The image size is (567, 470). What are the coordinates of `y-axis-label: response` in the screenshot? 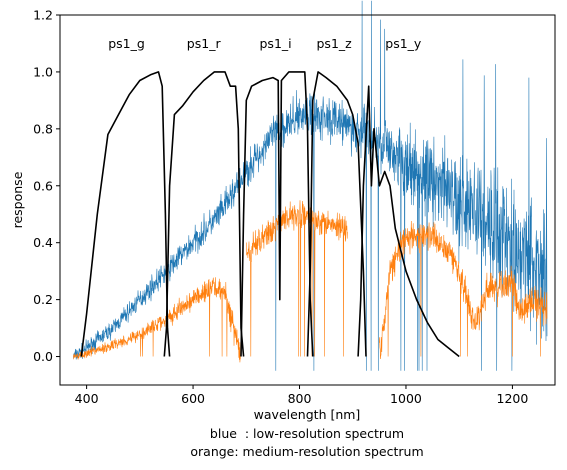 It's located at (17, 199).